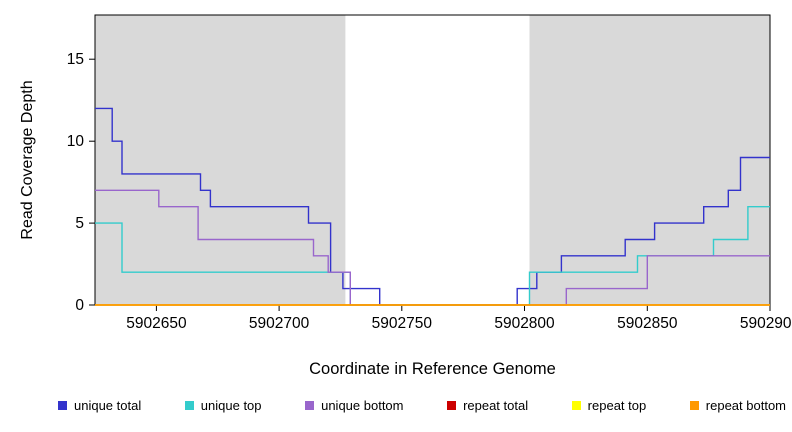 This screenshot has height=432, width=792. Describe the element at coordinates (745, 405) in the screenshot. I see `legend-label-repeat-bottom: repeat bottom` at that location.